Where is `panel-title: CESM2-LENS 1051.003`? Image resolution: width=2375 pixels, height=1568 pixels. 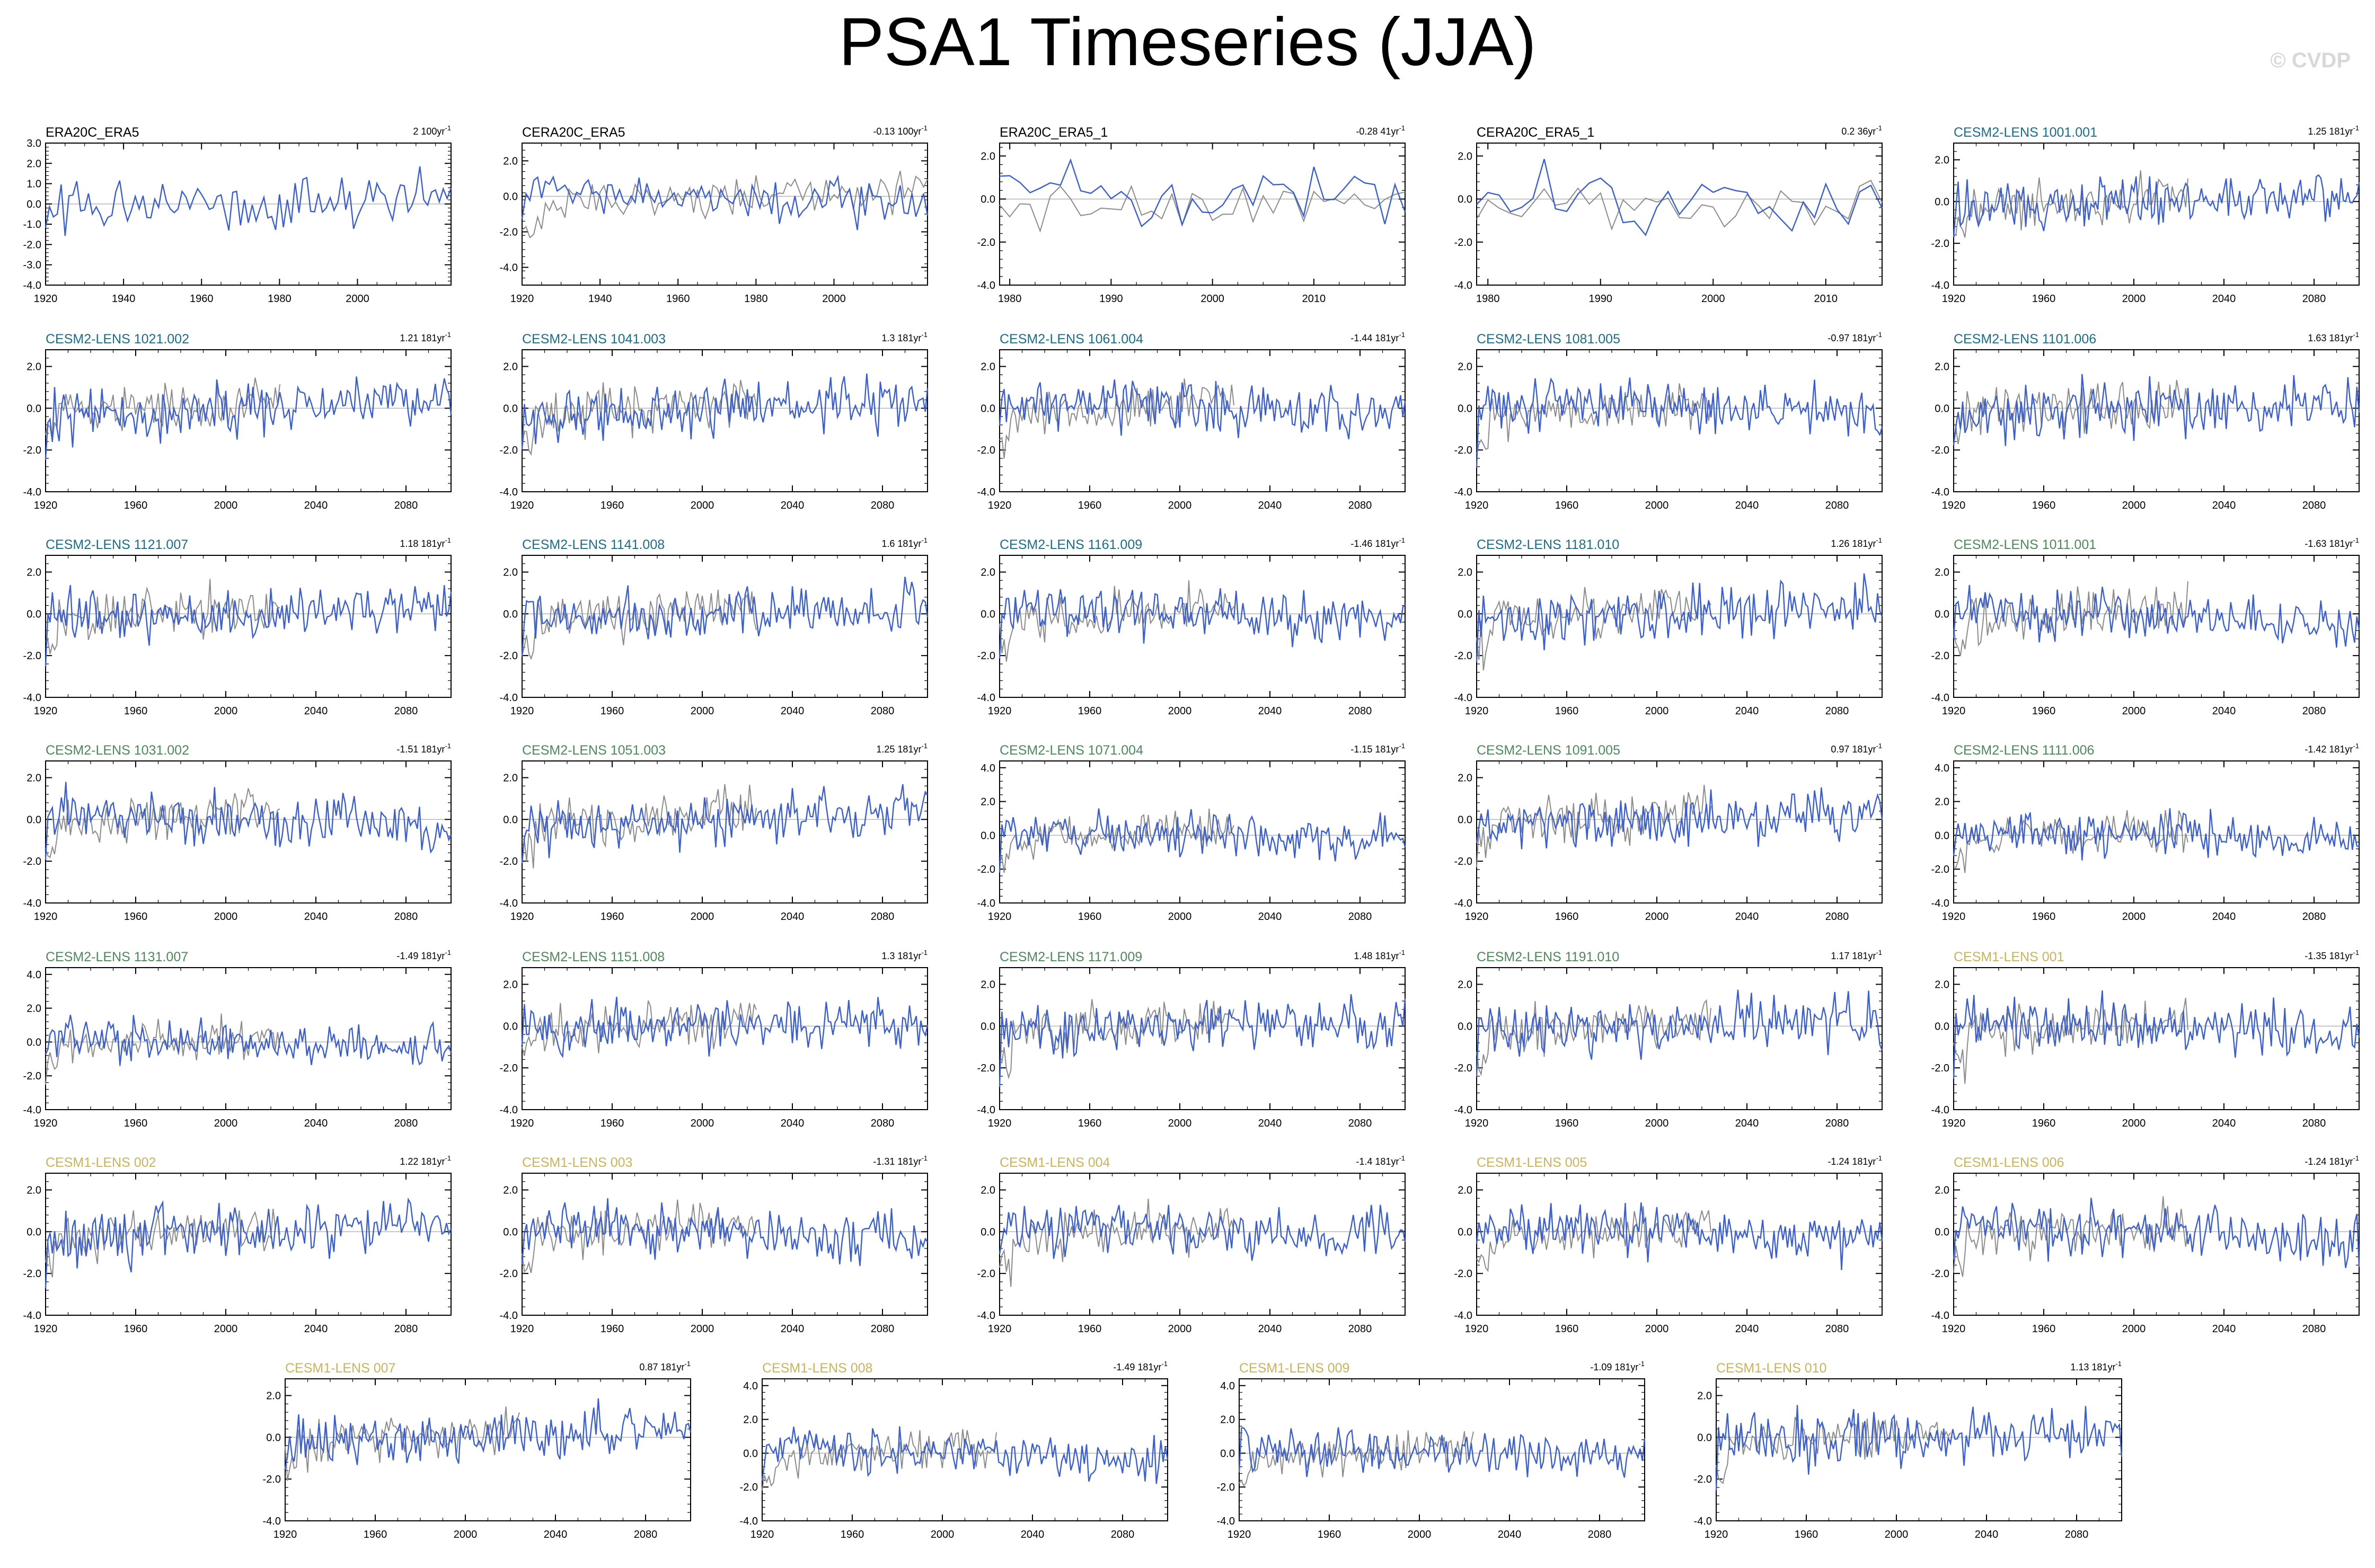 panel-title: CESM2-LENS 1051.003 is located at coordinates (594, 750).